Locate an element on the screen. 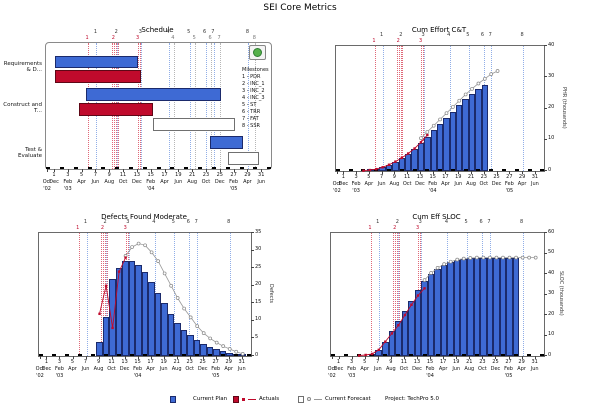  milestone-number-plan: 8 is located at coordinates (522, 35).